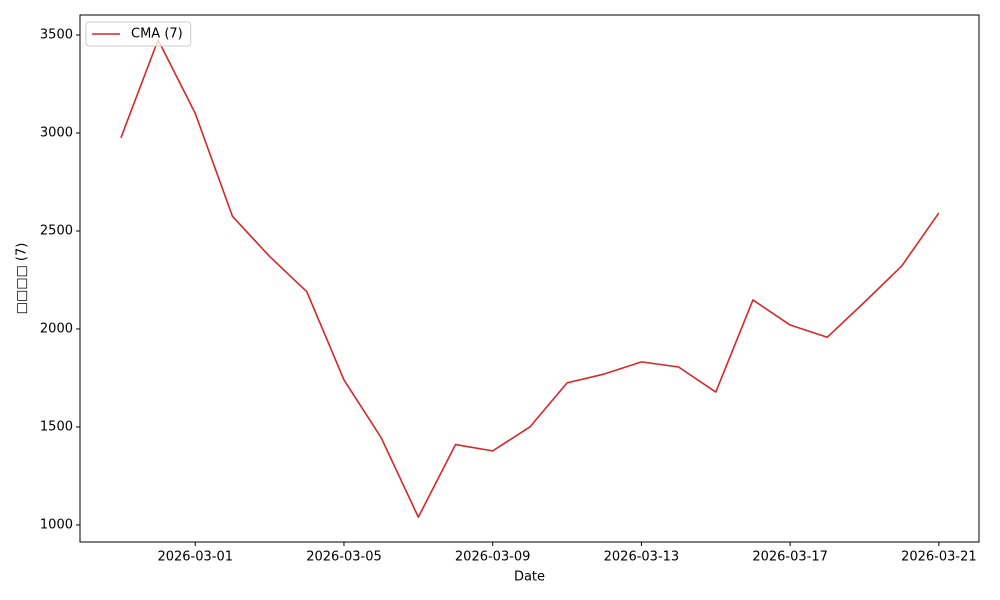 This screenshot has width=1000, height=600. Describe the element at coordinates (157, 34) in the screenshot. I see `legend-label: CMA (7)` at that location.